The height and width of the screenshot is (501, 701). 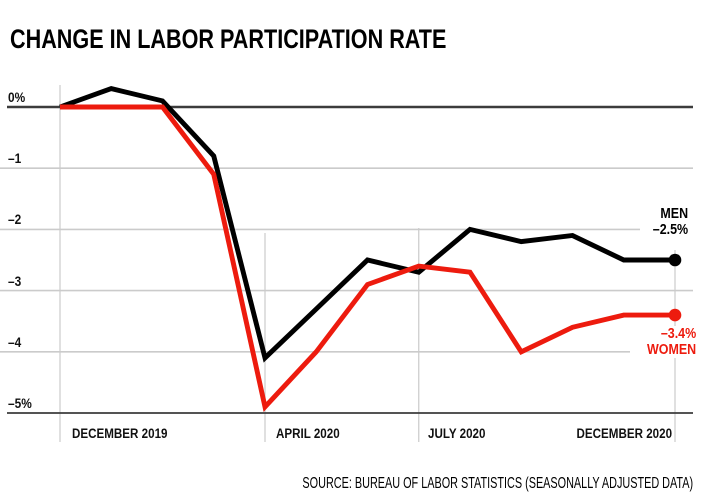 What do you see at coordinates (20, 403) in the screenshot?
I see `y-tick-label-5: –5%` at bounding box center [20, 403].